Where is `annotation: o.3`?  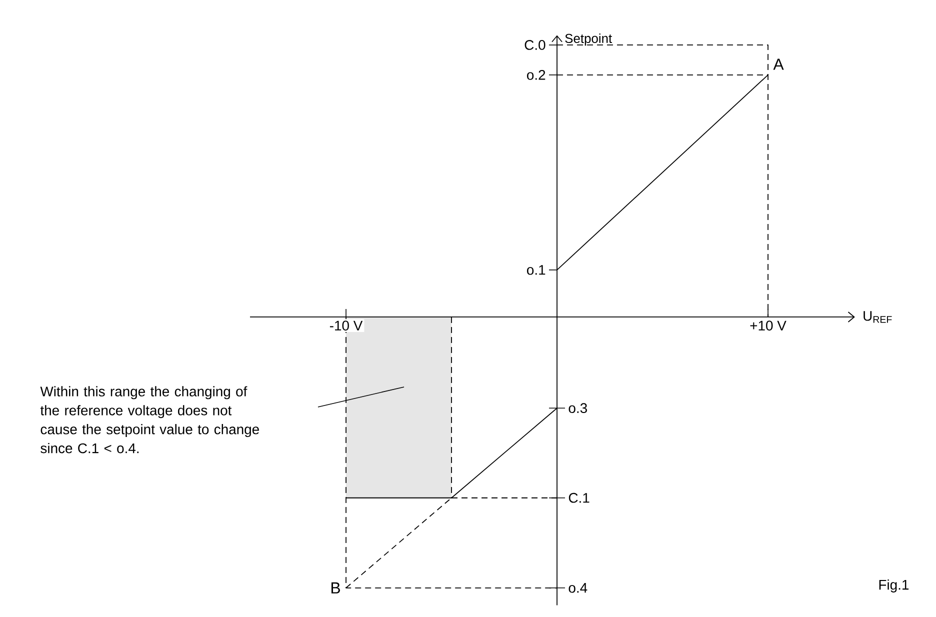
annotation: o.3 is located at coordinates (577, 408).